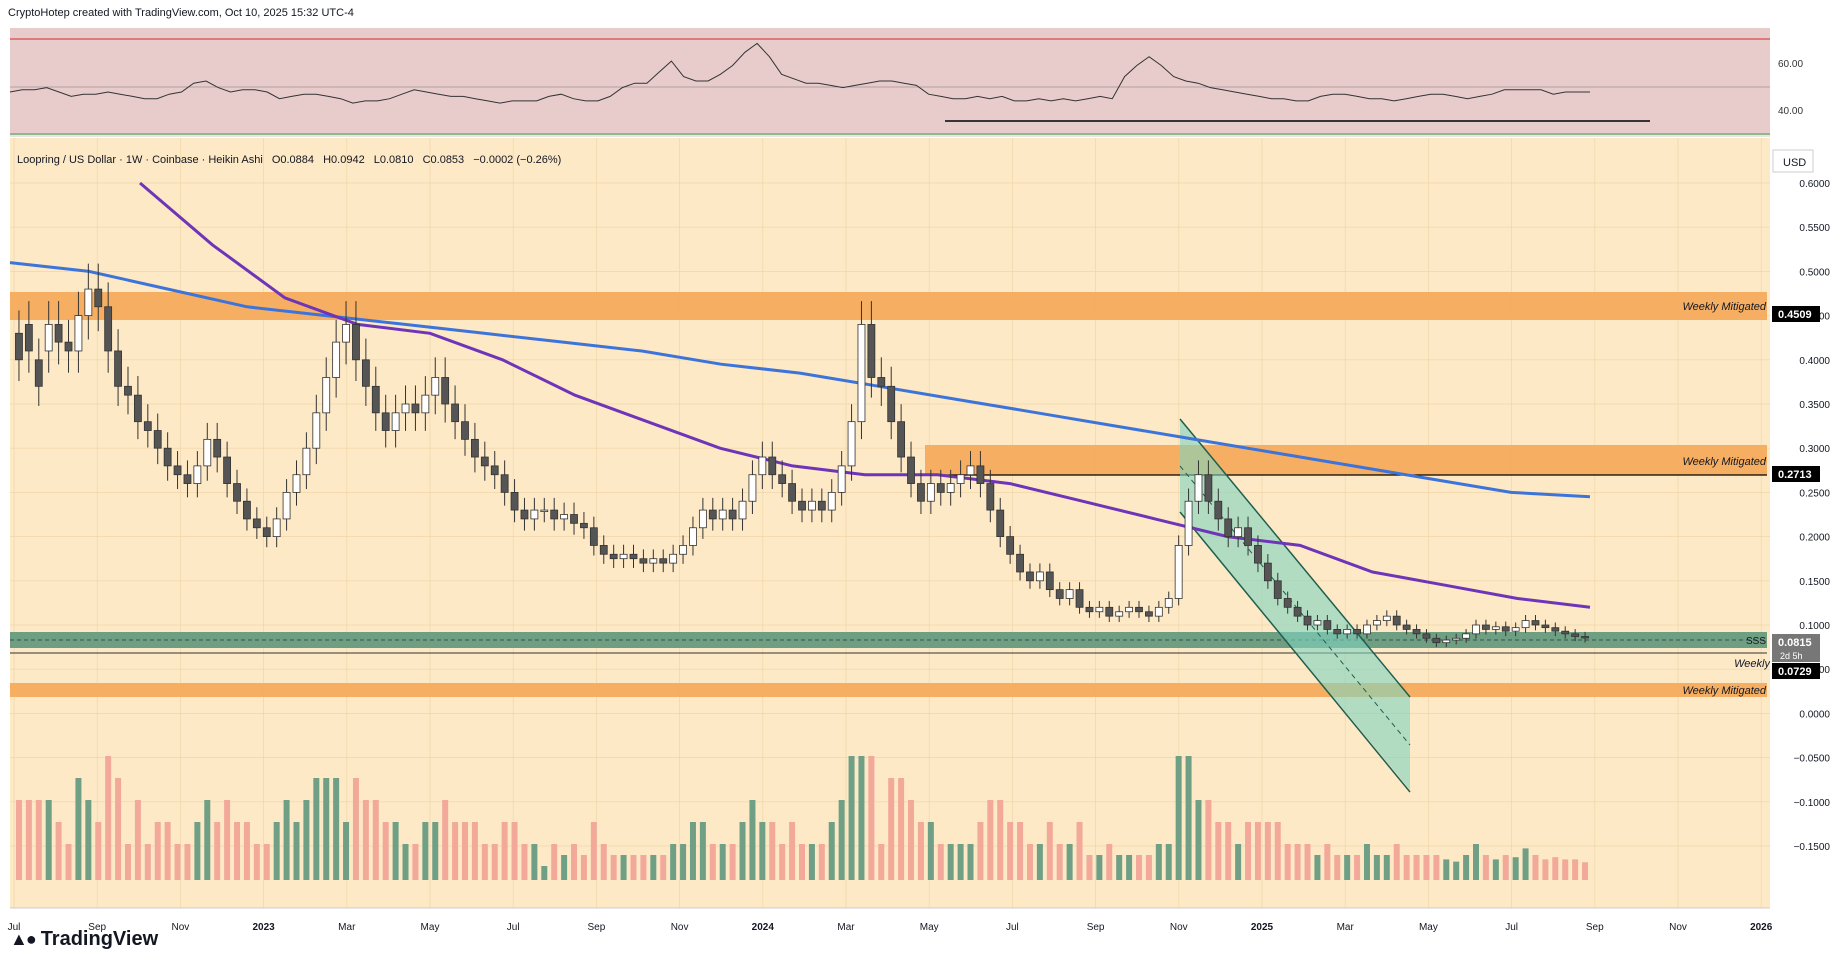 The image size is (1835, 970). What do you see at coordinates (1802, 523) in the screenshot?
I see `price-axis` at bounding box center [1802, 523].